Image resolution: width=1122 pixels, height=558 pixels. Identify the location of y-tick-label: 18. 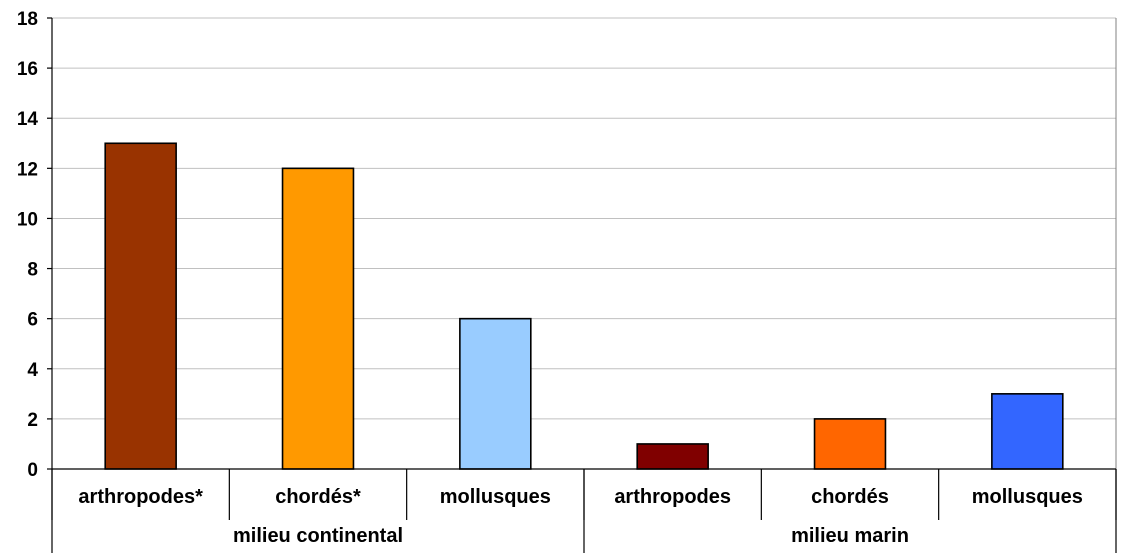
(27, 19).